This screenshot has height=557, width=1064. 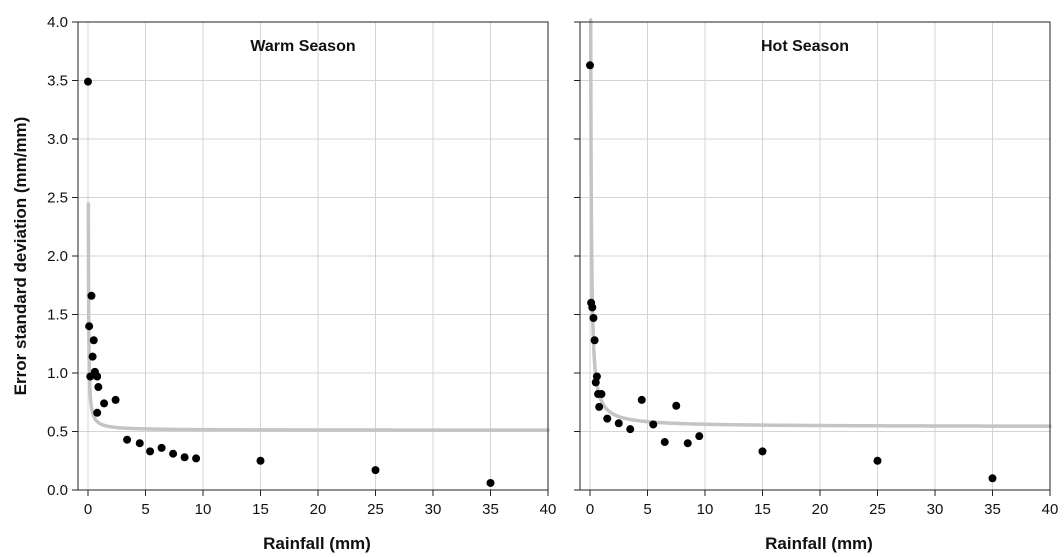 I want to click on x-axis-title-warm-season: Rainfall (mm), so click(x=317, y=543).